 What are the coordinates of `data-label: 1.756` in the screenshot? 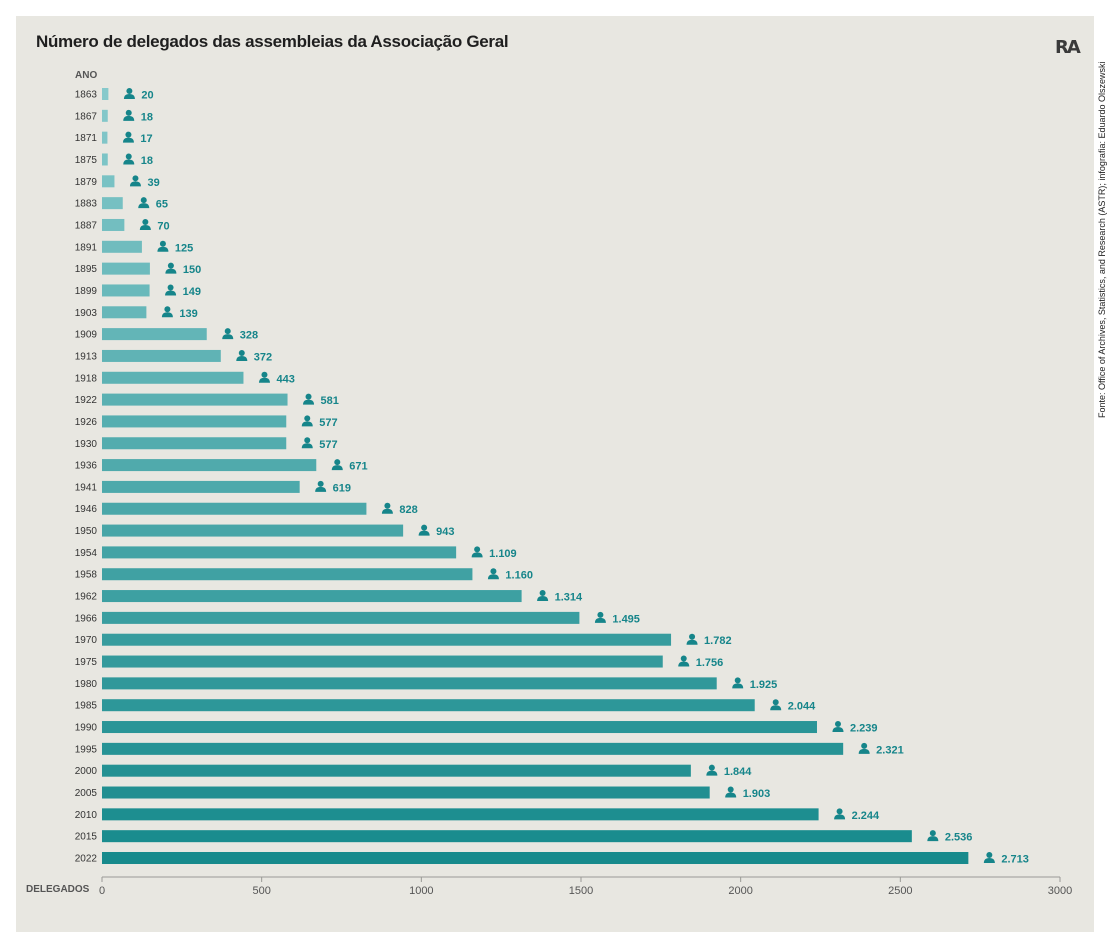 It's located at (710, 663).